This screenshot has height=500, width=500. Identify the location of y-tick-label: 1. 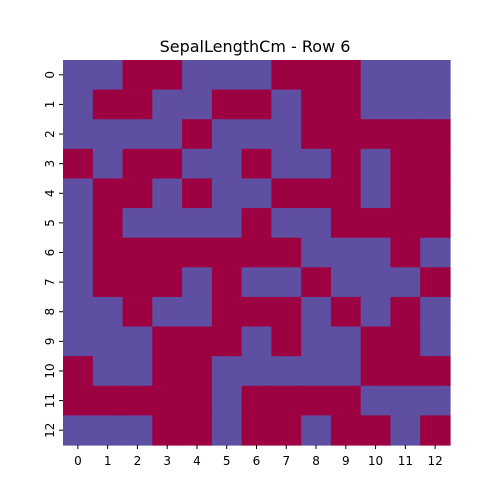
(50, 105).